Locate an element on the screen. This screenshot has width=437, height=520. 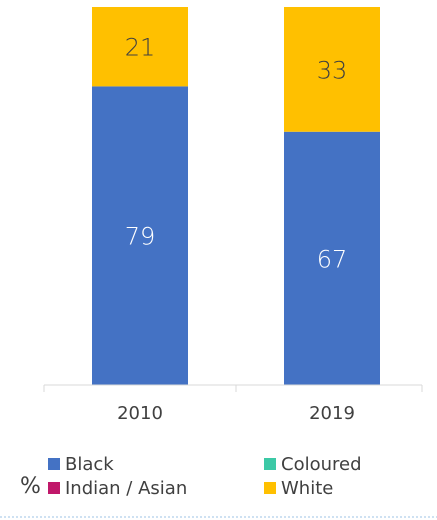
bar-black-2010 is located at coordinates (140, 235).